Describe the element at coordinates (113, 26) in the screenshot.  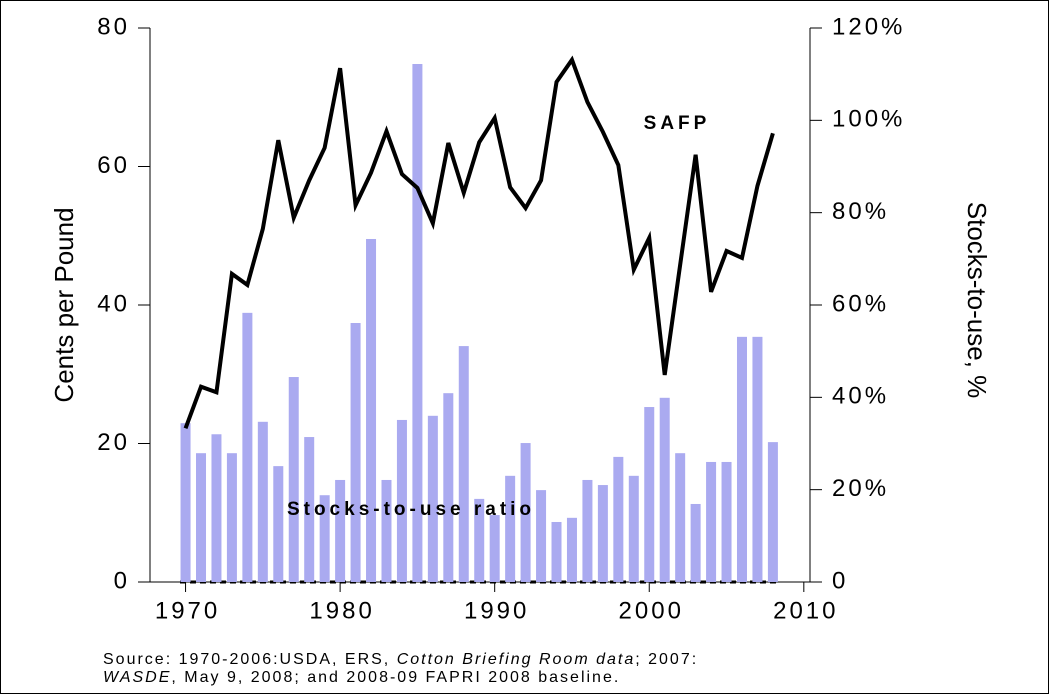
I see `y-tick-label: 80` at that location.